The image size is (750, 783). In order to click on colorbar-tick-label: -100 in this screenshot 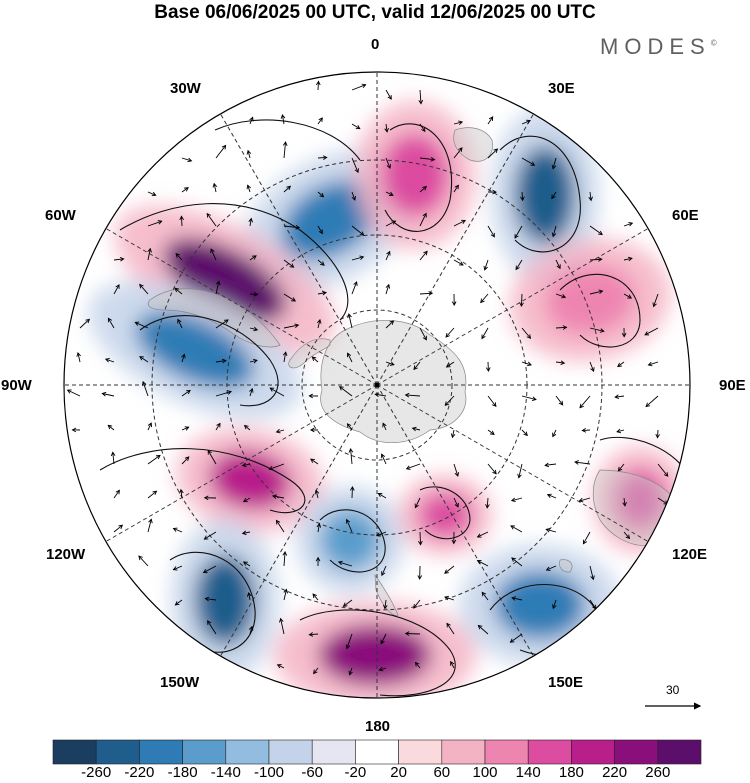, I will do `click(269, 772)`.